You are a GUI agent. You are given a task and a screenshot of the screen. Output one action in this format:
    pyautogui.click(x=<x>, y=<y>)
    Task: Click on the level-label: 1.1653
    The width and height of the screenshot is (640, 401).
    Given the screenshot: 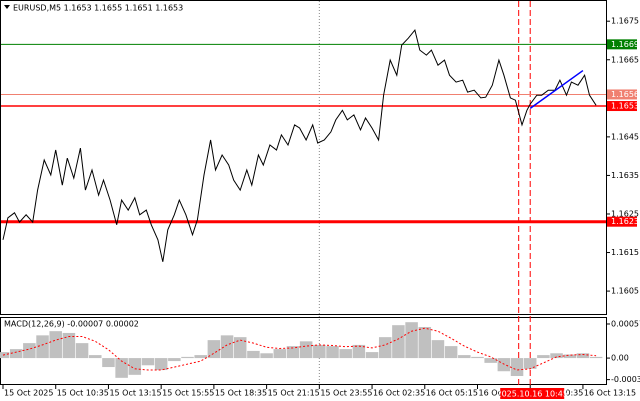 What is the action you would take?
    pyautogui.click(x=625, y=106)
    